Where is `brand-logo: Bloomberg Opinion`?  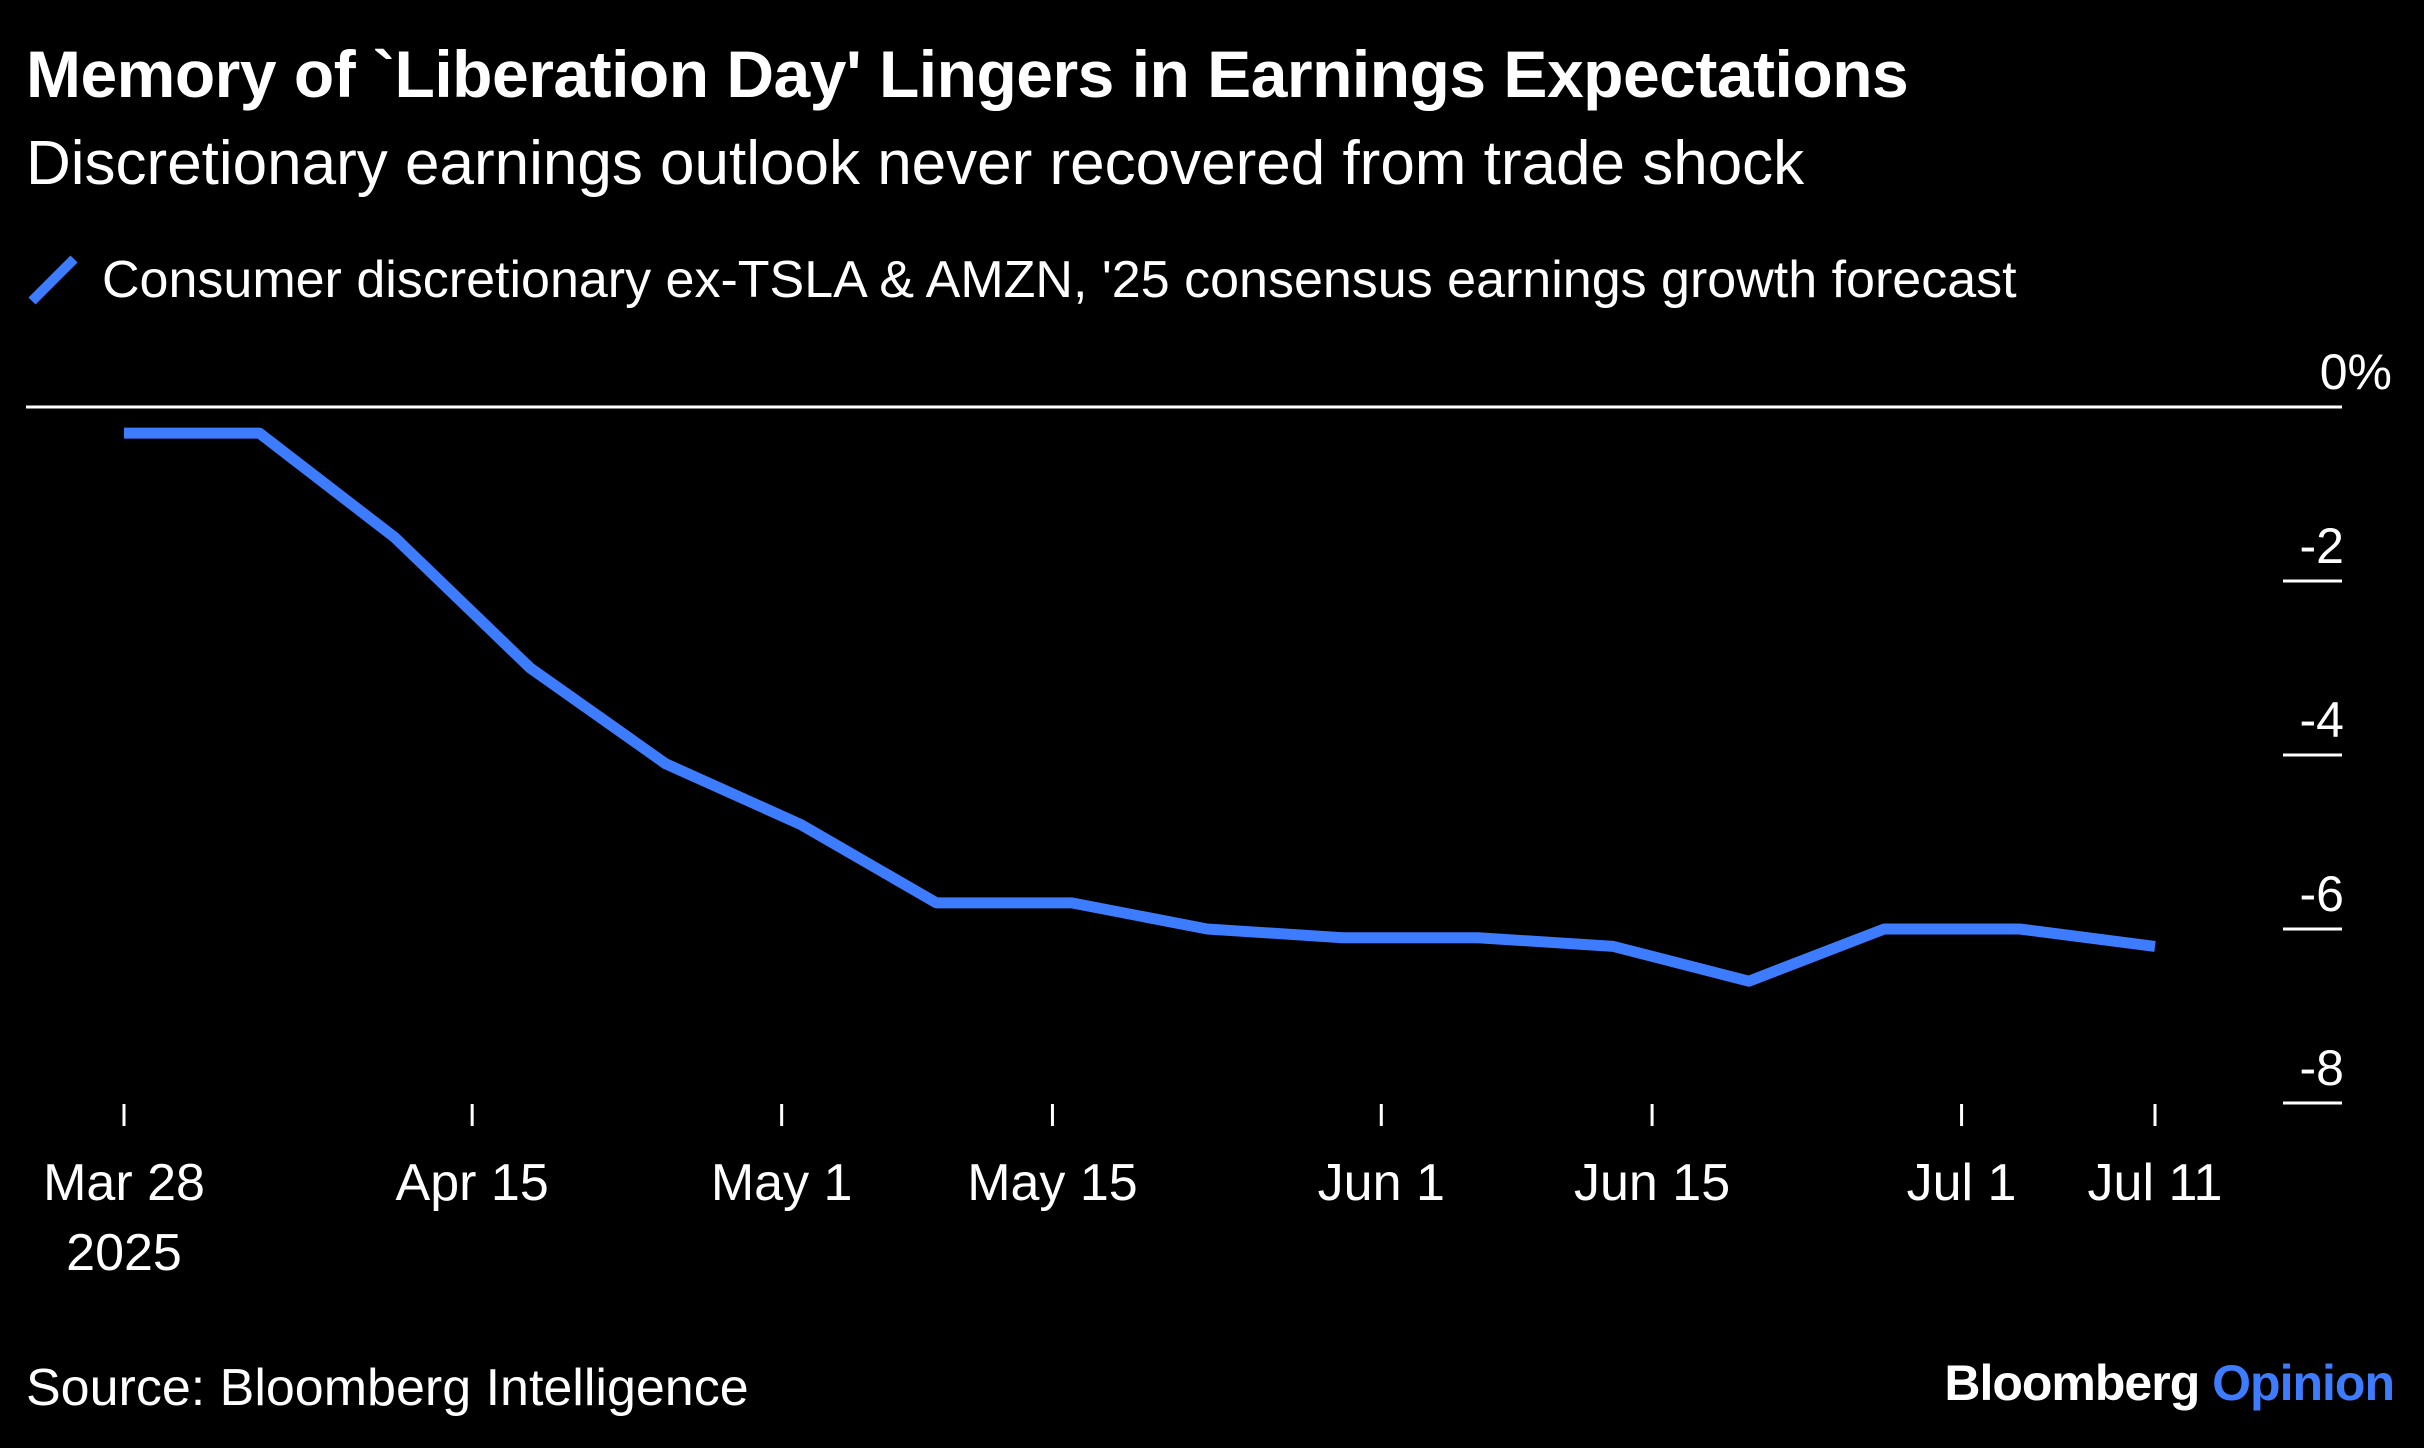 brand-logo: Bloomberg Opinion is located at coordinates (2169, 1383).